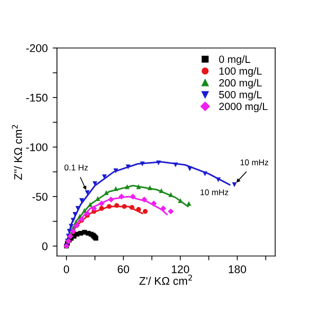 The image size is (320, 320). Describe the element at coordinates (37, 48) in the screenshot. I see `y-tick-label: -200` at that location.